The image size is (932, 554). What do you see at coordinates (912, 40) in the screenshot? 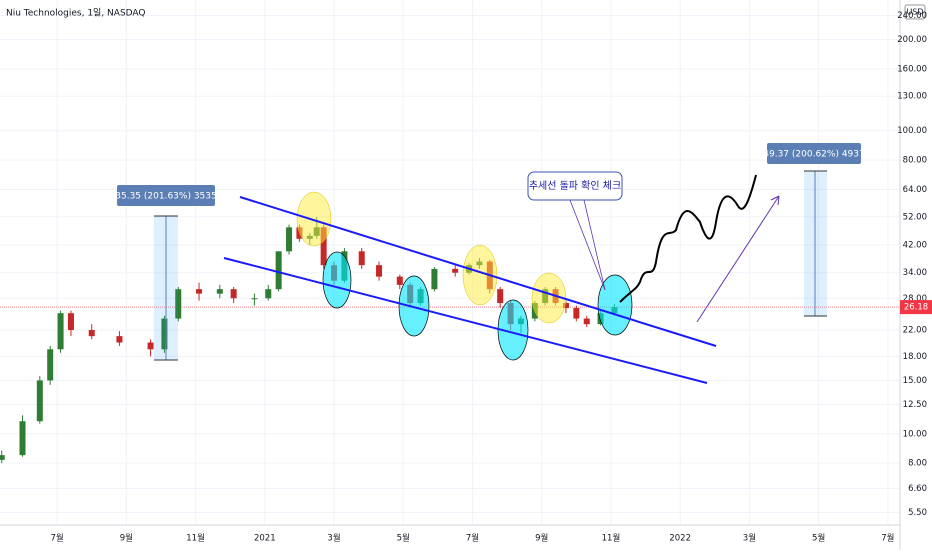
I see `y-tick-label: 200.00` at bounding box center [912, 40].